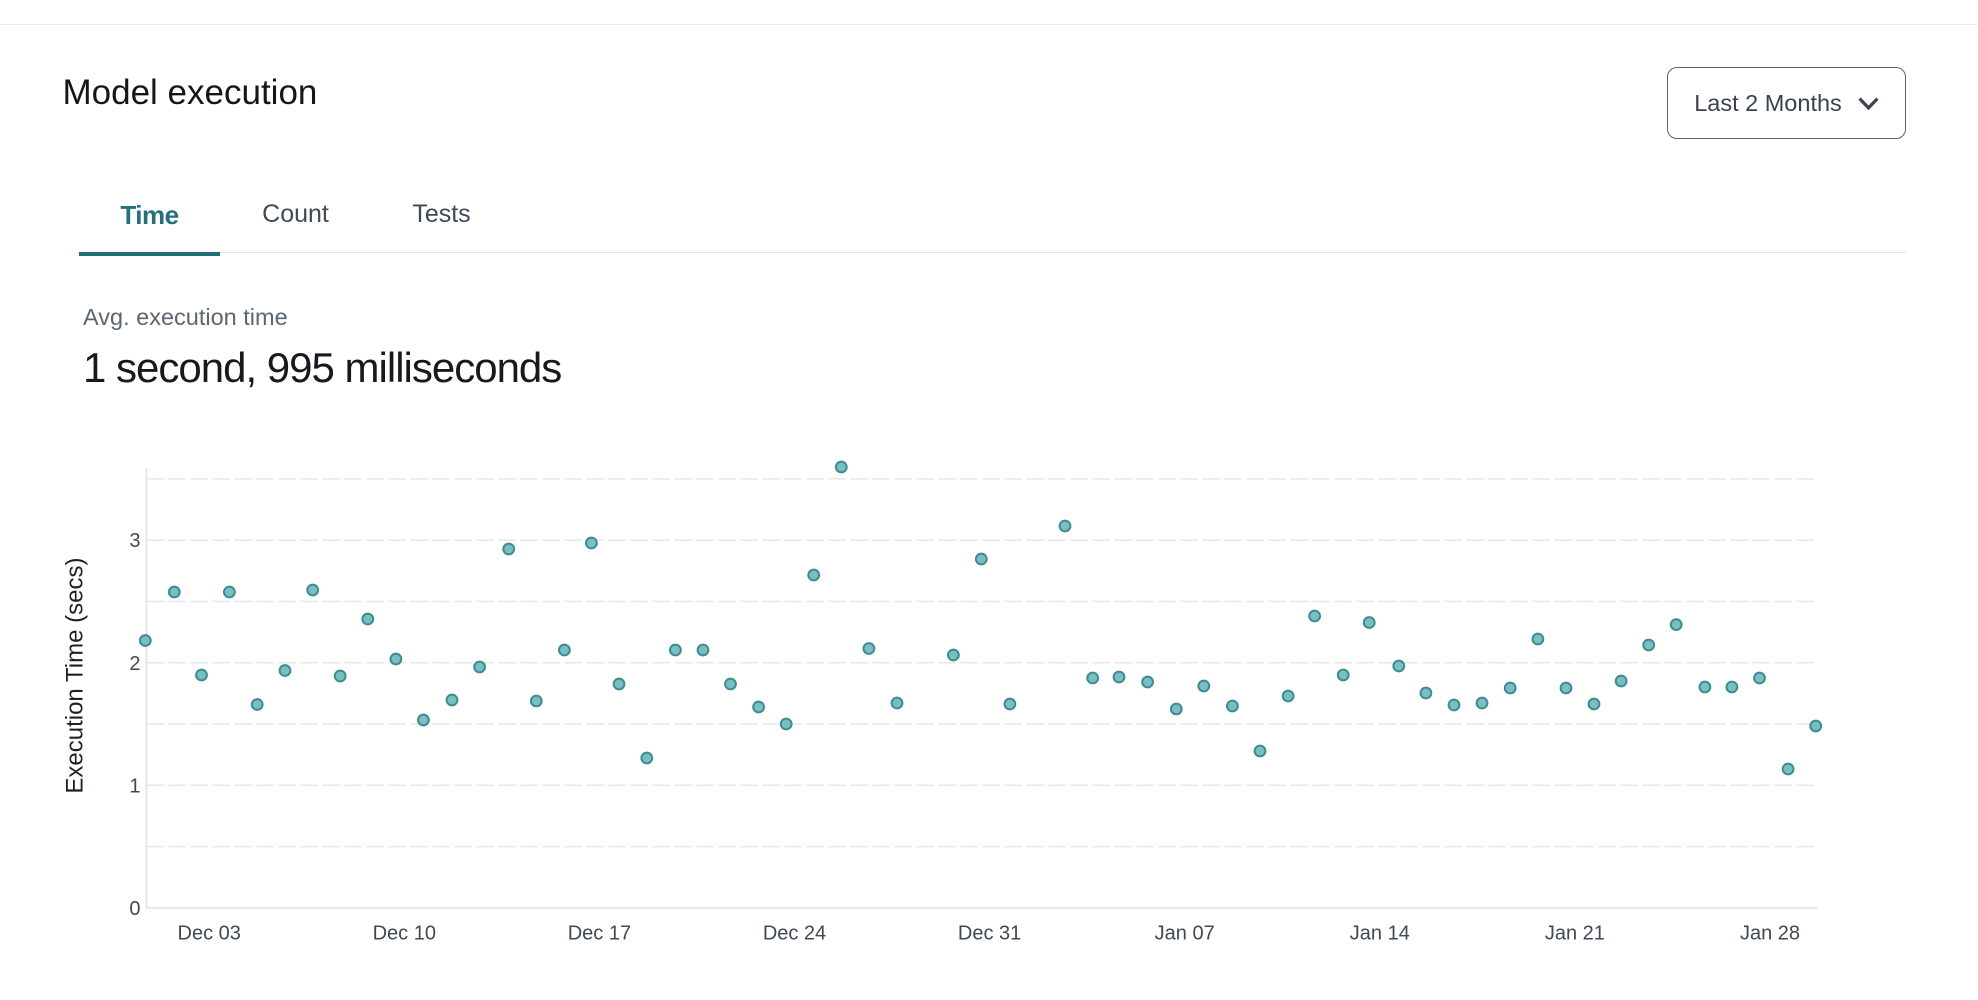  I want to click on svg-text: Jan 07, so click(1185, 934).